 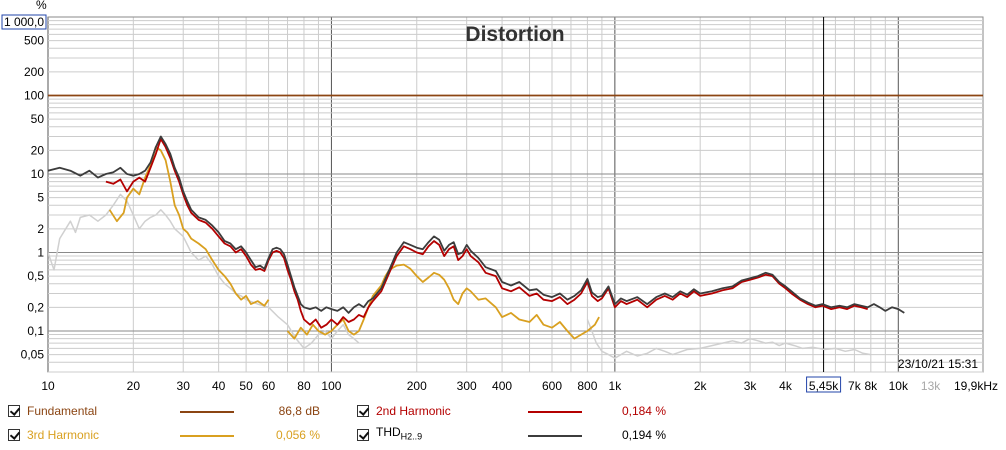 I want to click on legend-label: THDH2..9, so click(x=399, y=433).